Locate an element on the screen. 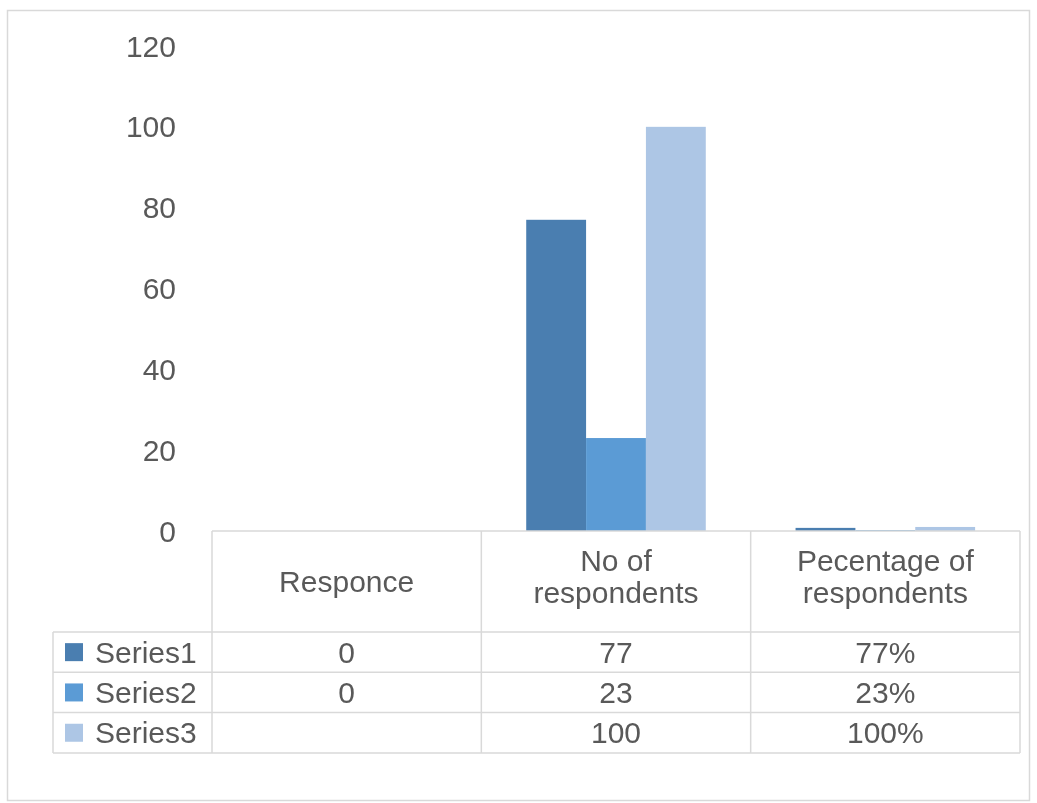  data-label: 77% is located at coordinates (885, 652).